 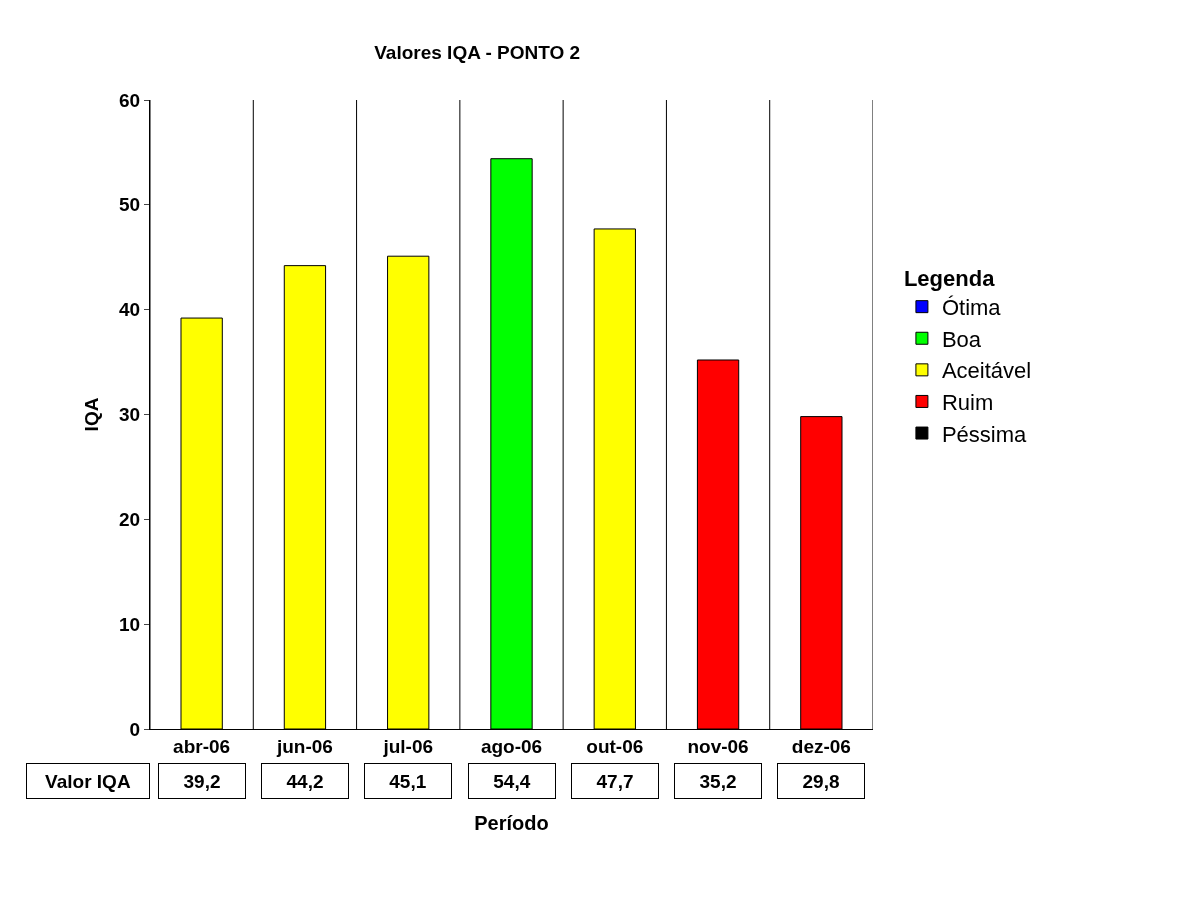 What do you see at coordinates (512, 781) in the screenshot?
I see `data-label: 54,4` at bounding box center [512, 781].